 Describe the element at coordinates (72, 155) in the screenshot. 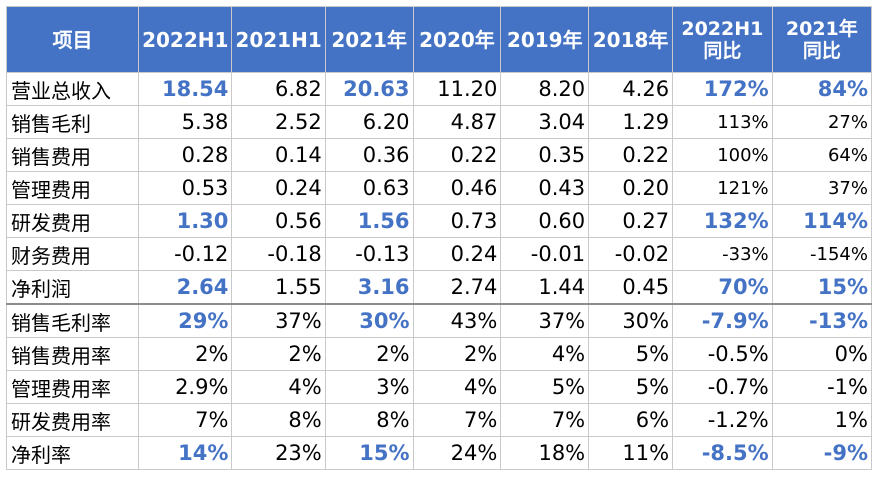

I see `row-label: 销售费用` at that location.